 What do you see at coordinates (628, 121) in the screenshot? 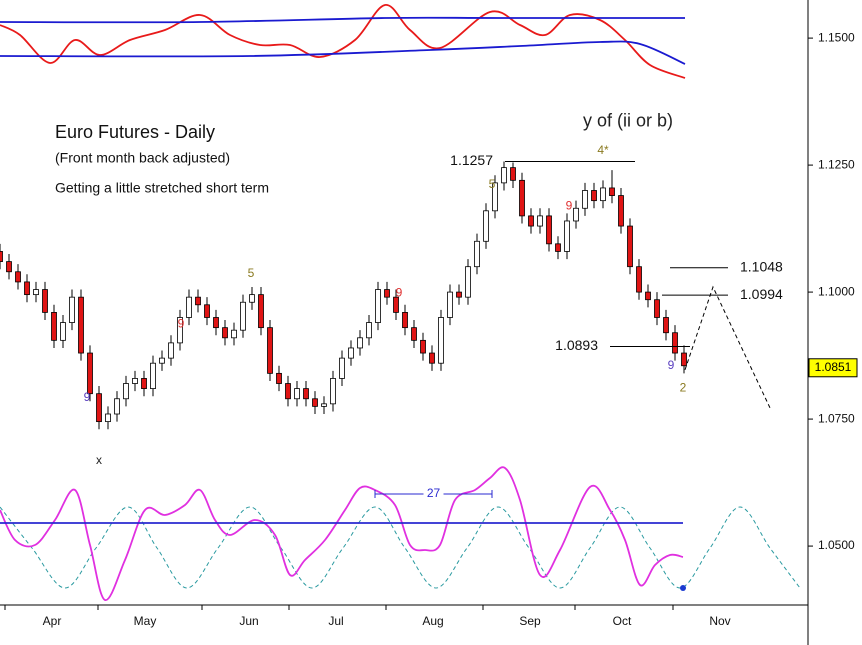
I see `annotation: y of (ii or b)` at bounding box center [628, 121].